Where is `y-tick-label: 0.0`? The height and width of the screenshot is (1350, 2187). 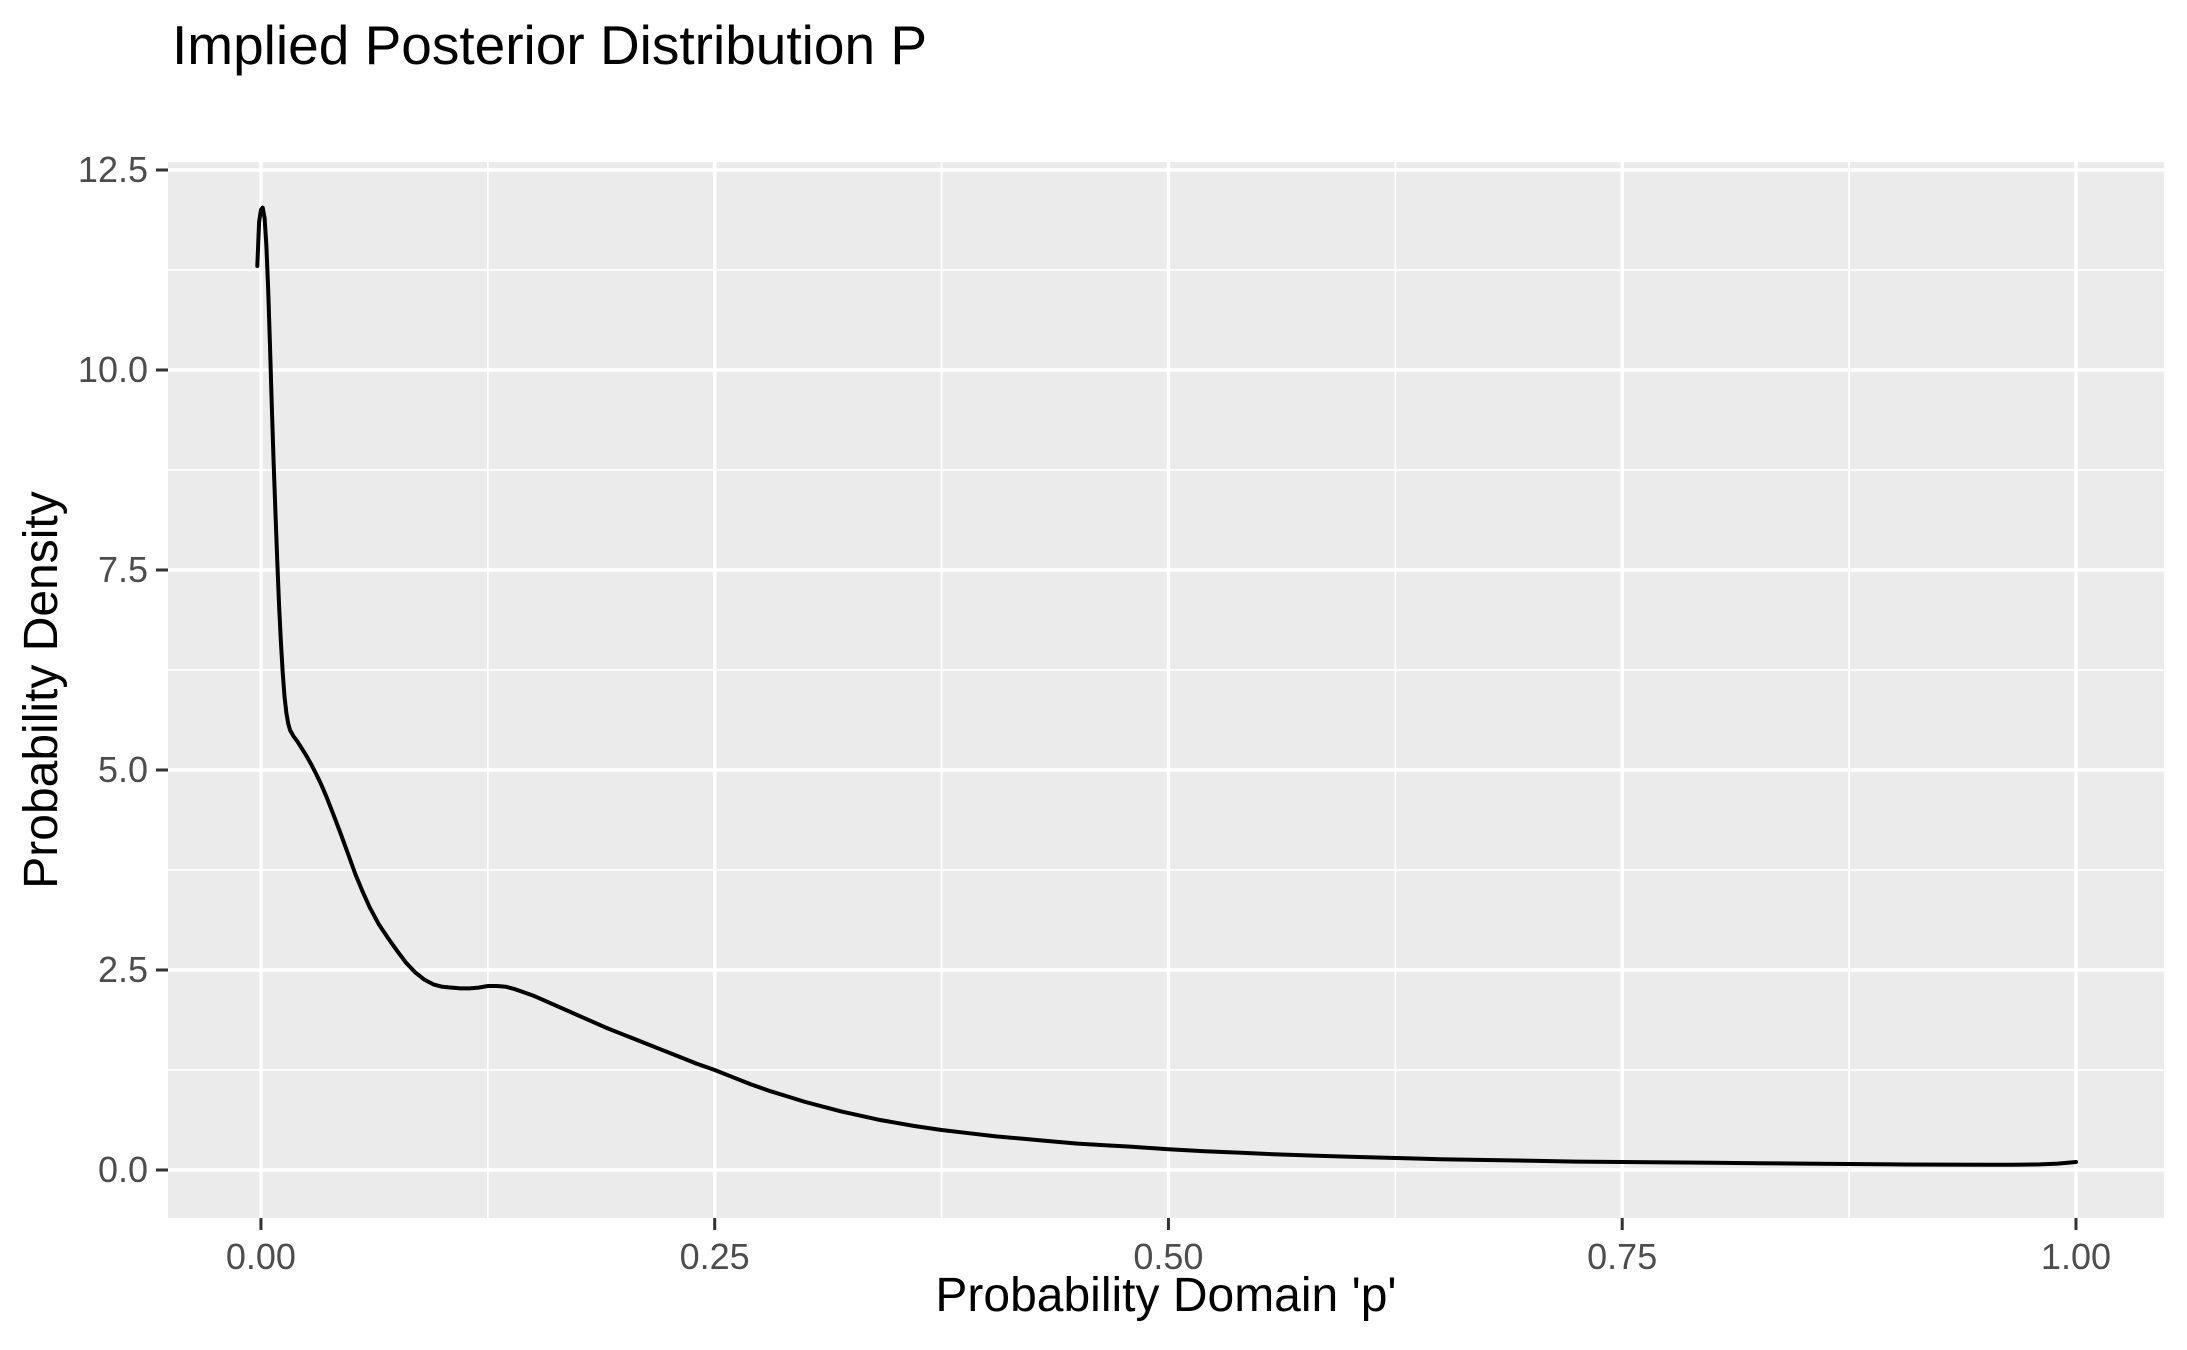 y-tick-label: 0.0 is located at coordinates (122, 1169).